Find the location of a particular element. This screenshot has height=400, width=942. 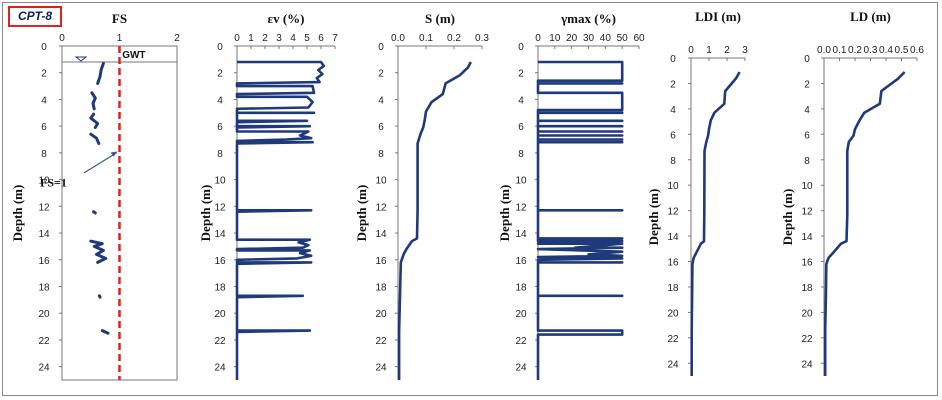

fs-reference-label: FS=1 is located at coordinates (53, 182).